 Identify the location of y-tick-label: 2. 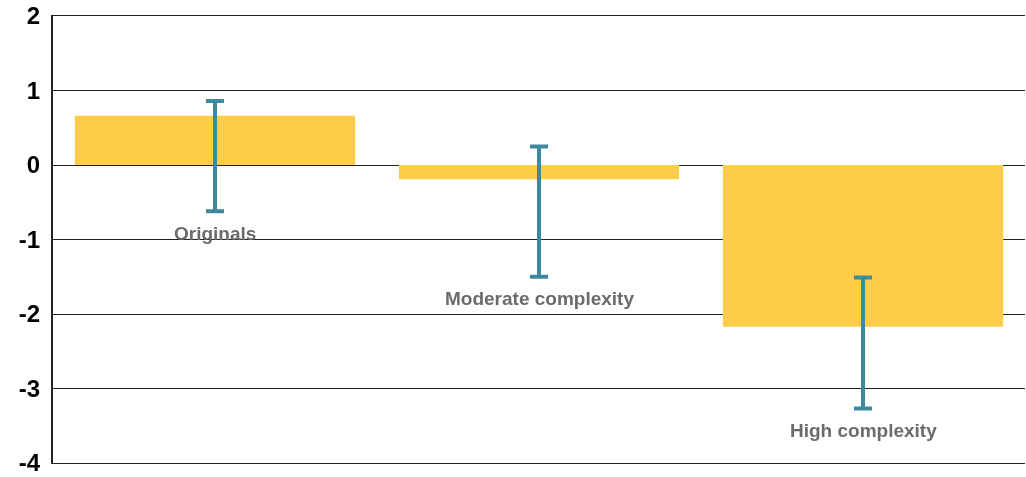
(33, 16).